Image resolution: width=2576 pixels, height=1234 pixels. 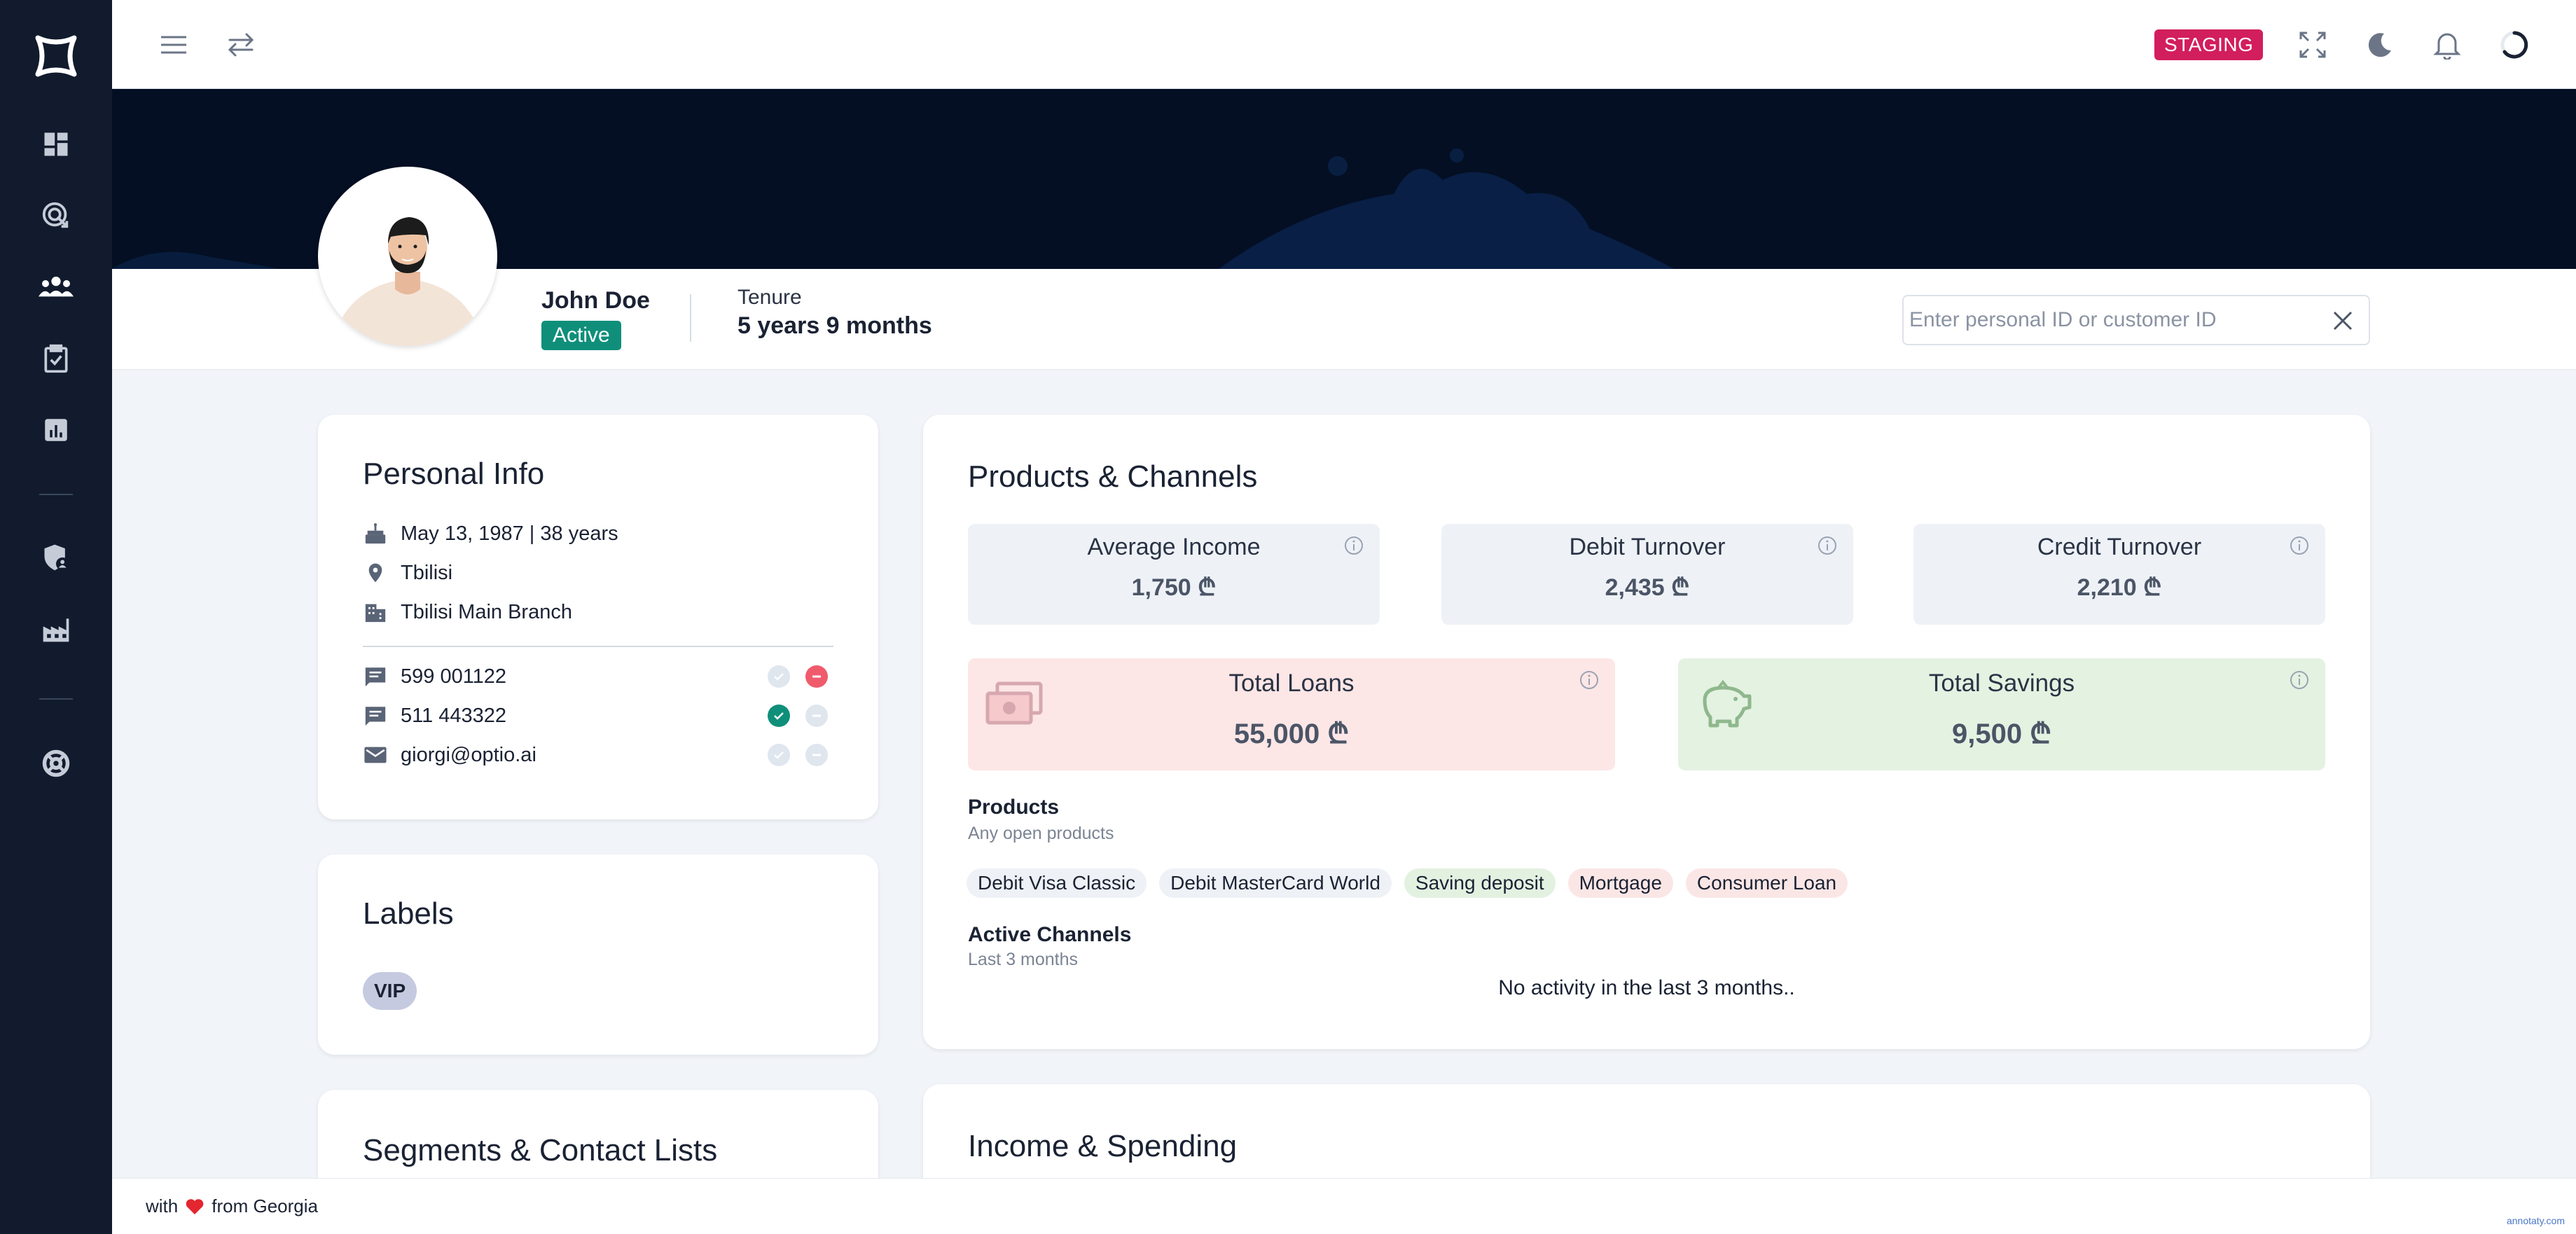 I want to click on average-income-metric: Average Income 1,750 ₾, so click(x=1174, y=574).